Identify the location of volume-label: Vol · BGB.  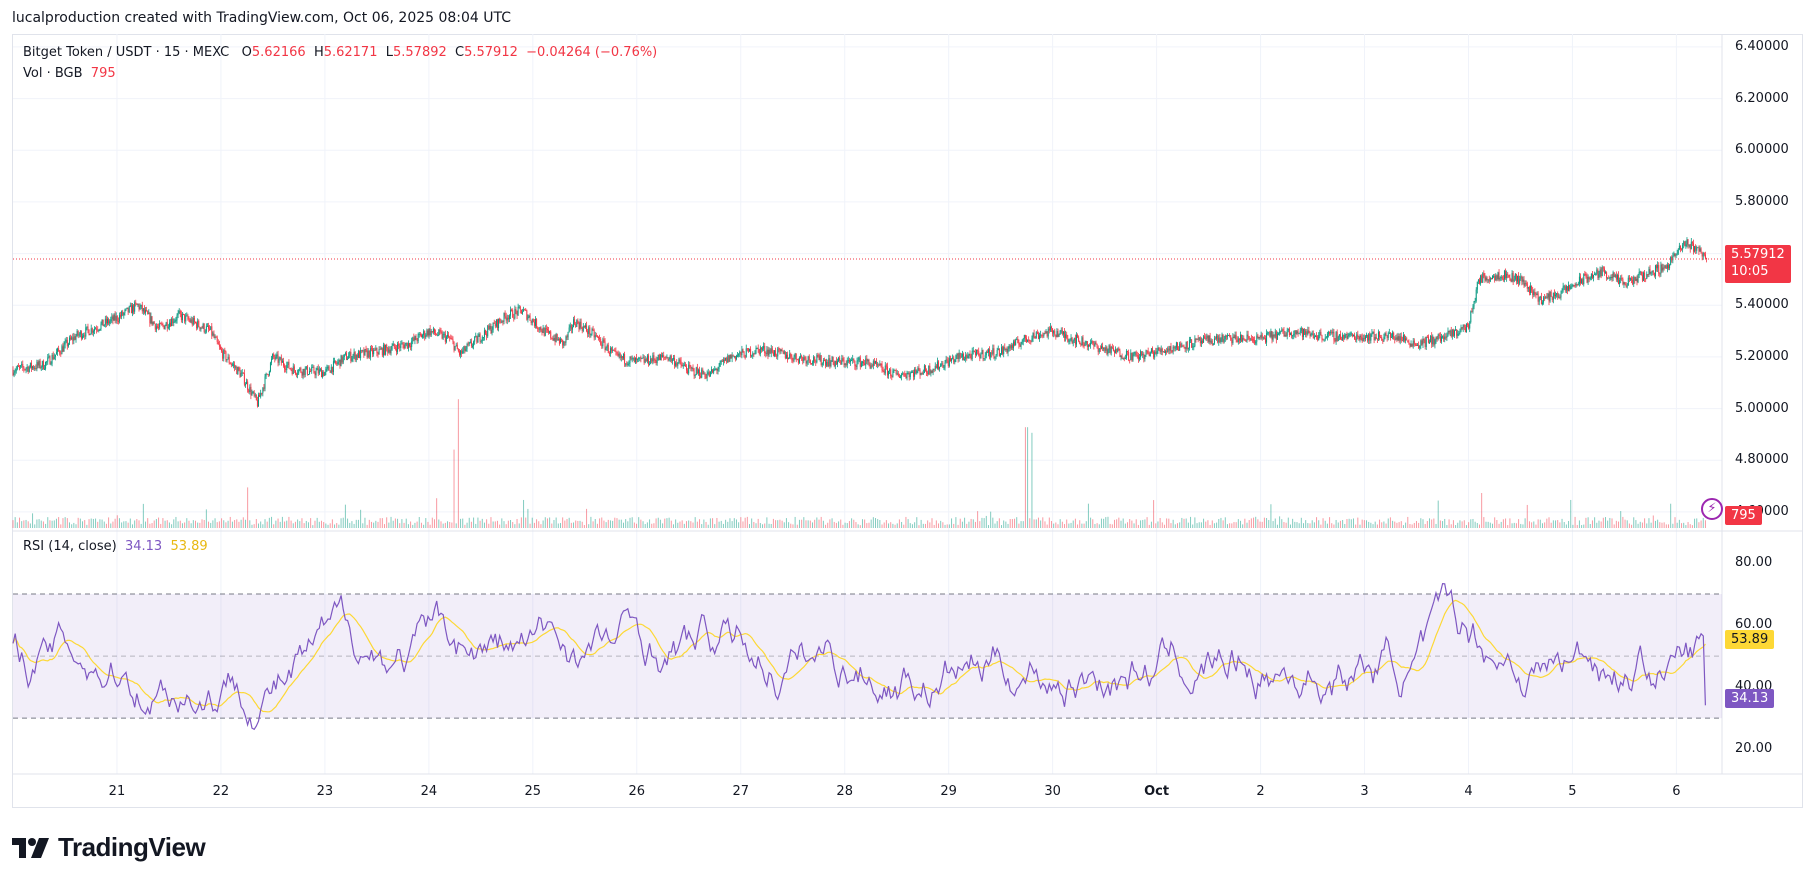
(53, 73).